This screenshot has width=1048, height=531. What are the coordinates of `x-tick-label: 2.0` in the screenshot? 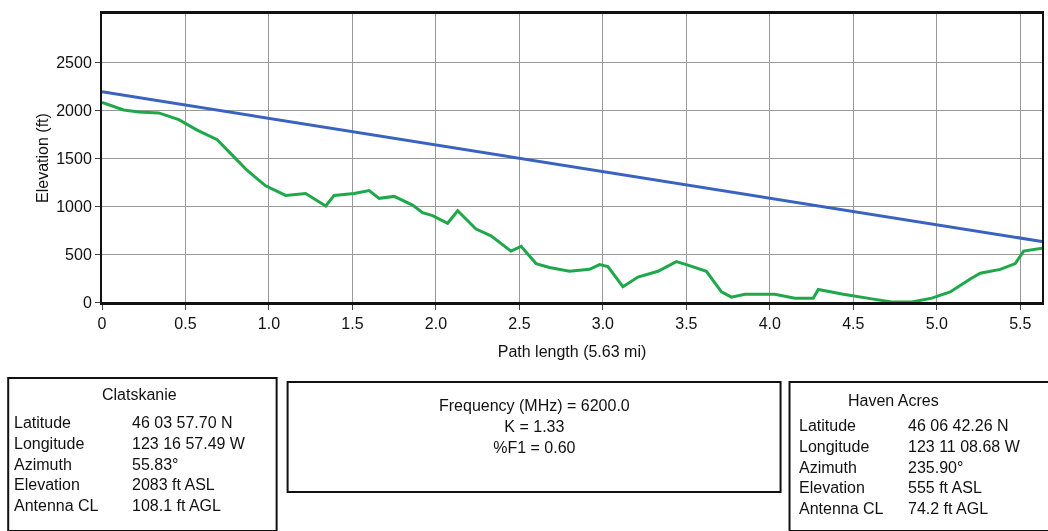 It's located at (436, 324).